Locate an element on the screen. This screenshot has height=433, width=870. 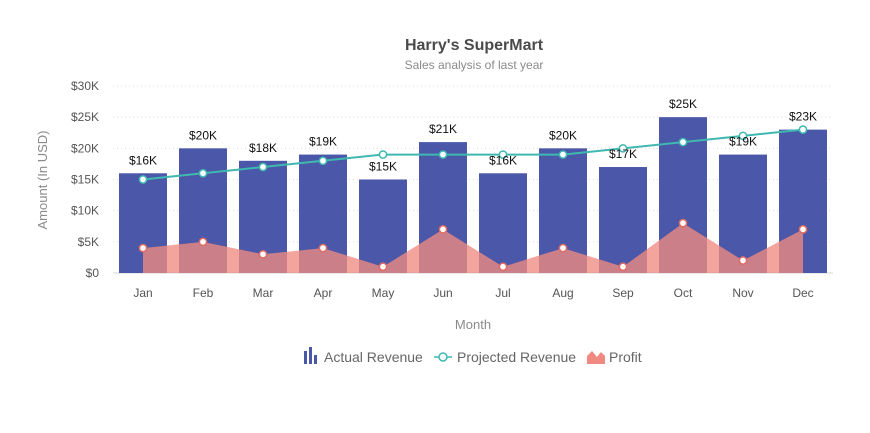
line-series is located at coordinates (473, 154).